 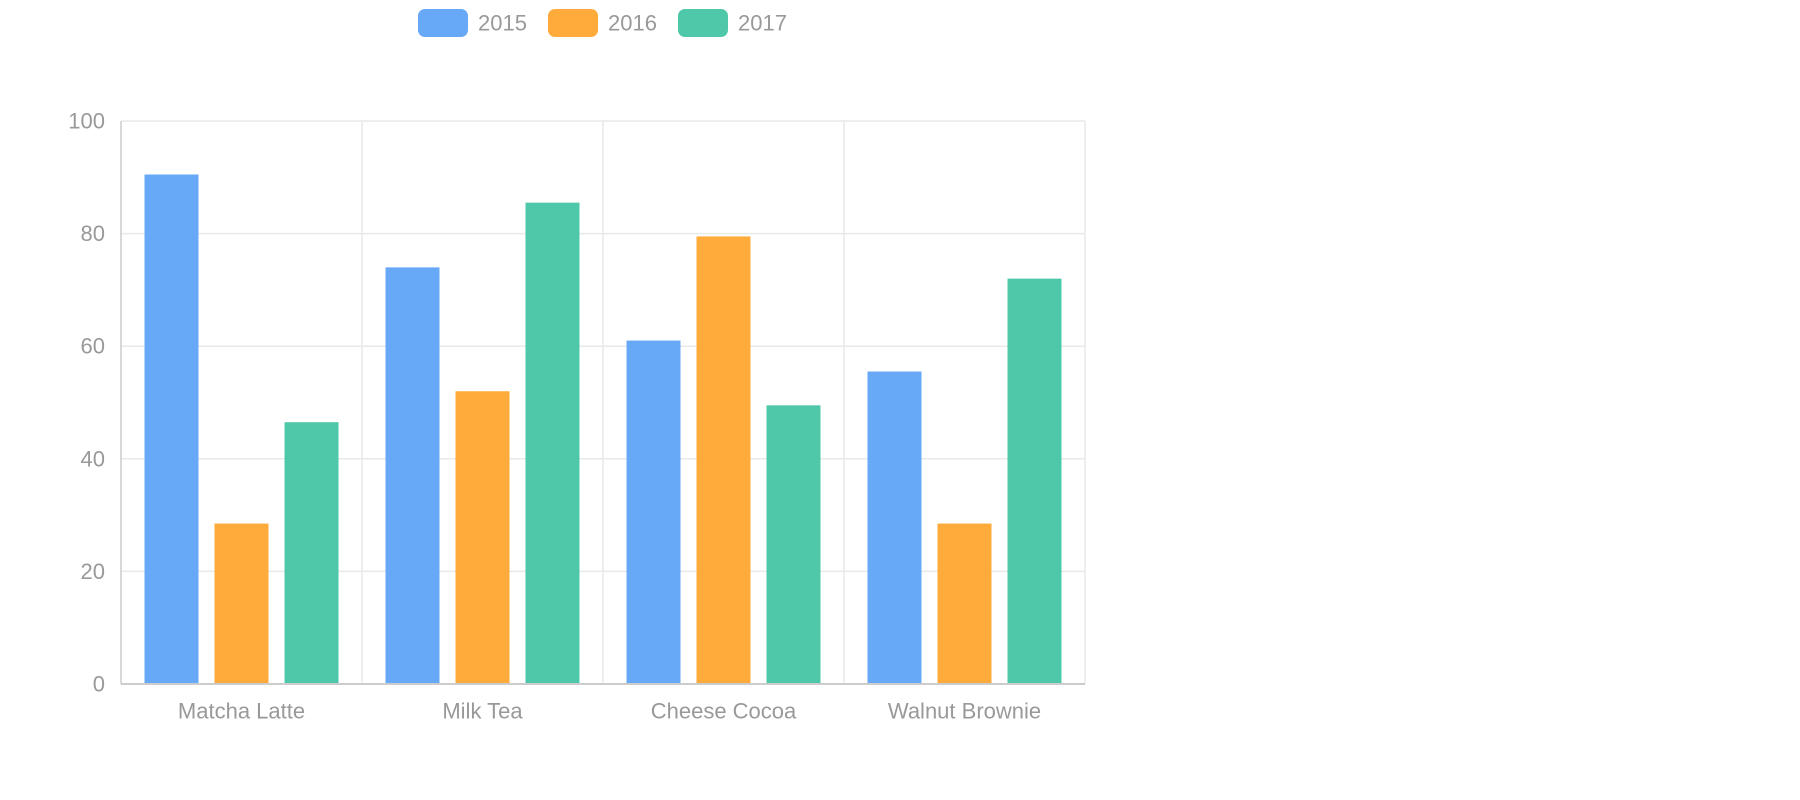 I want to click on bar-2015-milk-tea, so click(x=412, y=475).